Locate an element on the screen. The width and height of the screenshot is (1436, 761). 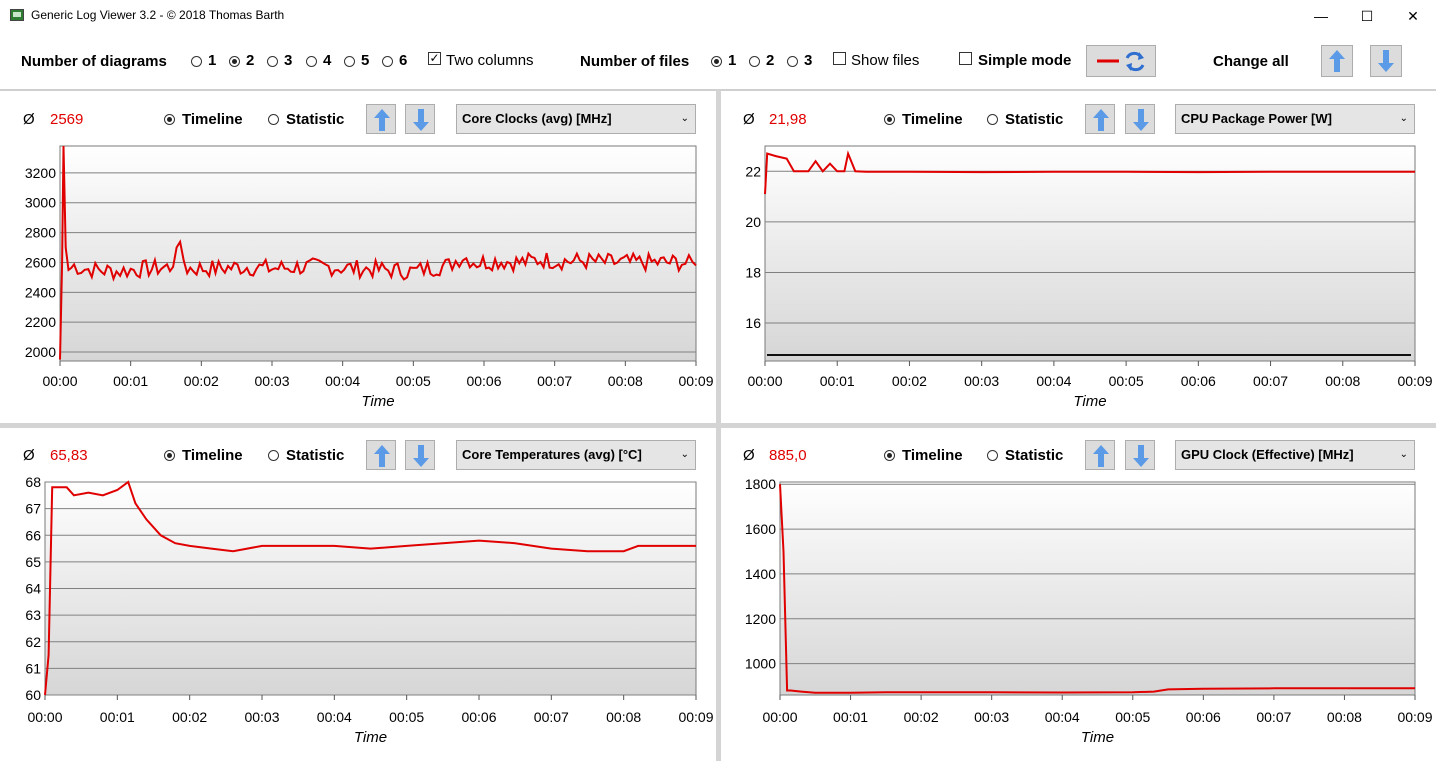
num-diagrams-label: Number of diagrams is located at coordinates (94, 61).